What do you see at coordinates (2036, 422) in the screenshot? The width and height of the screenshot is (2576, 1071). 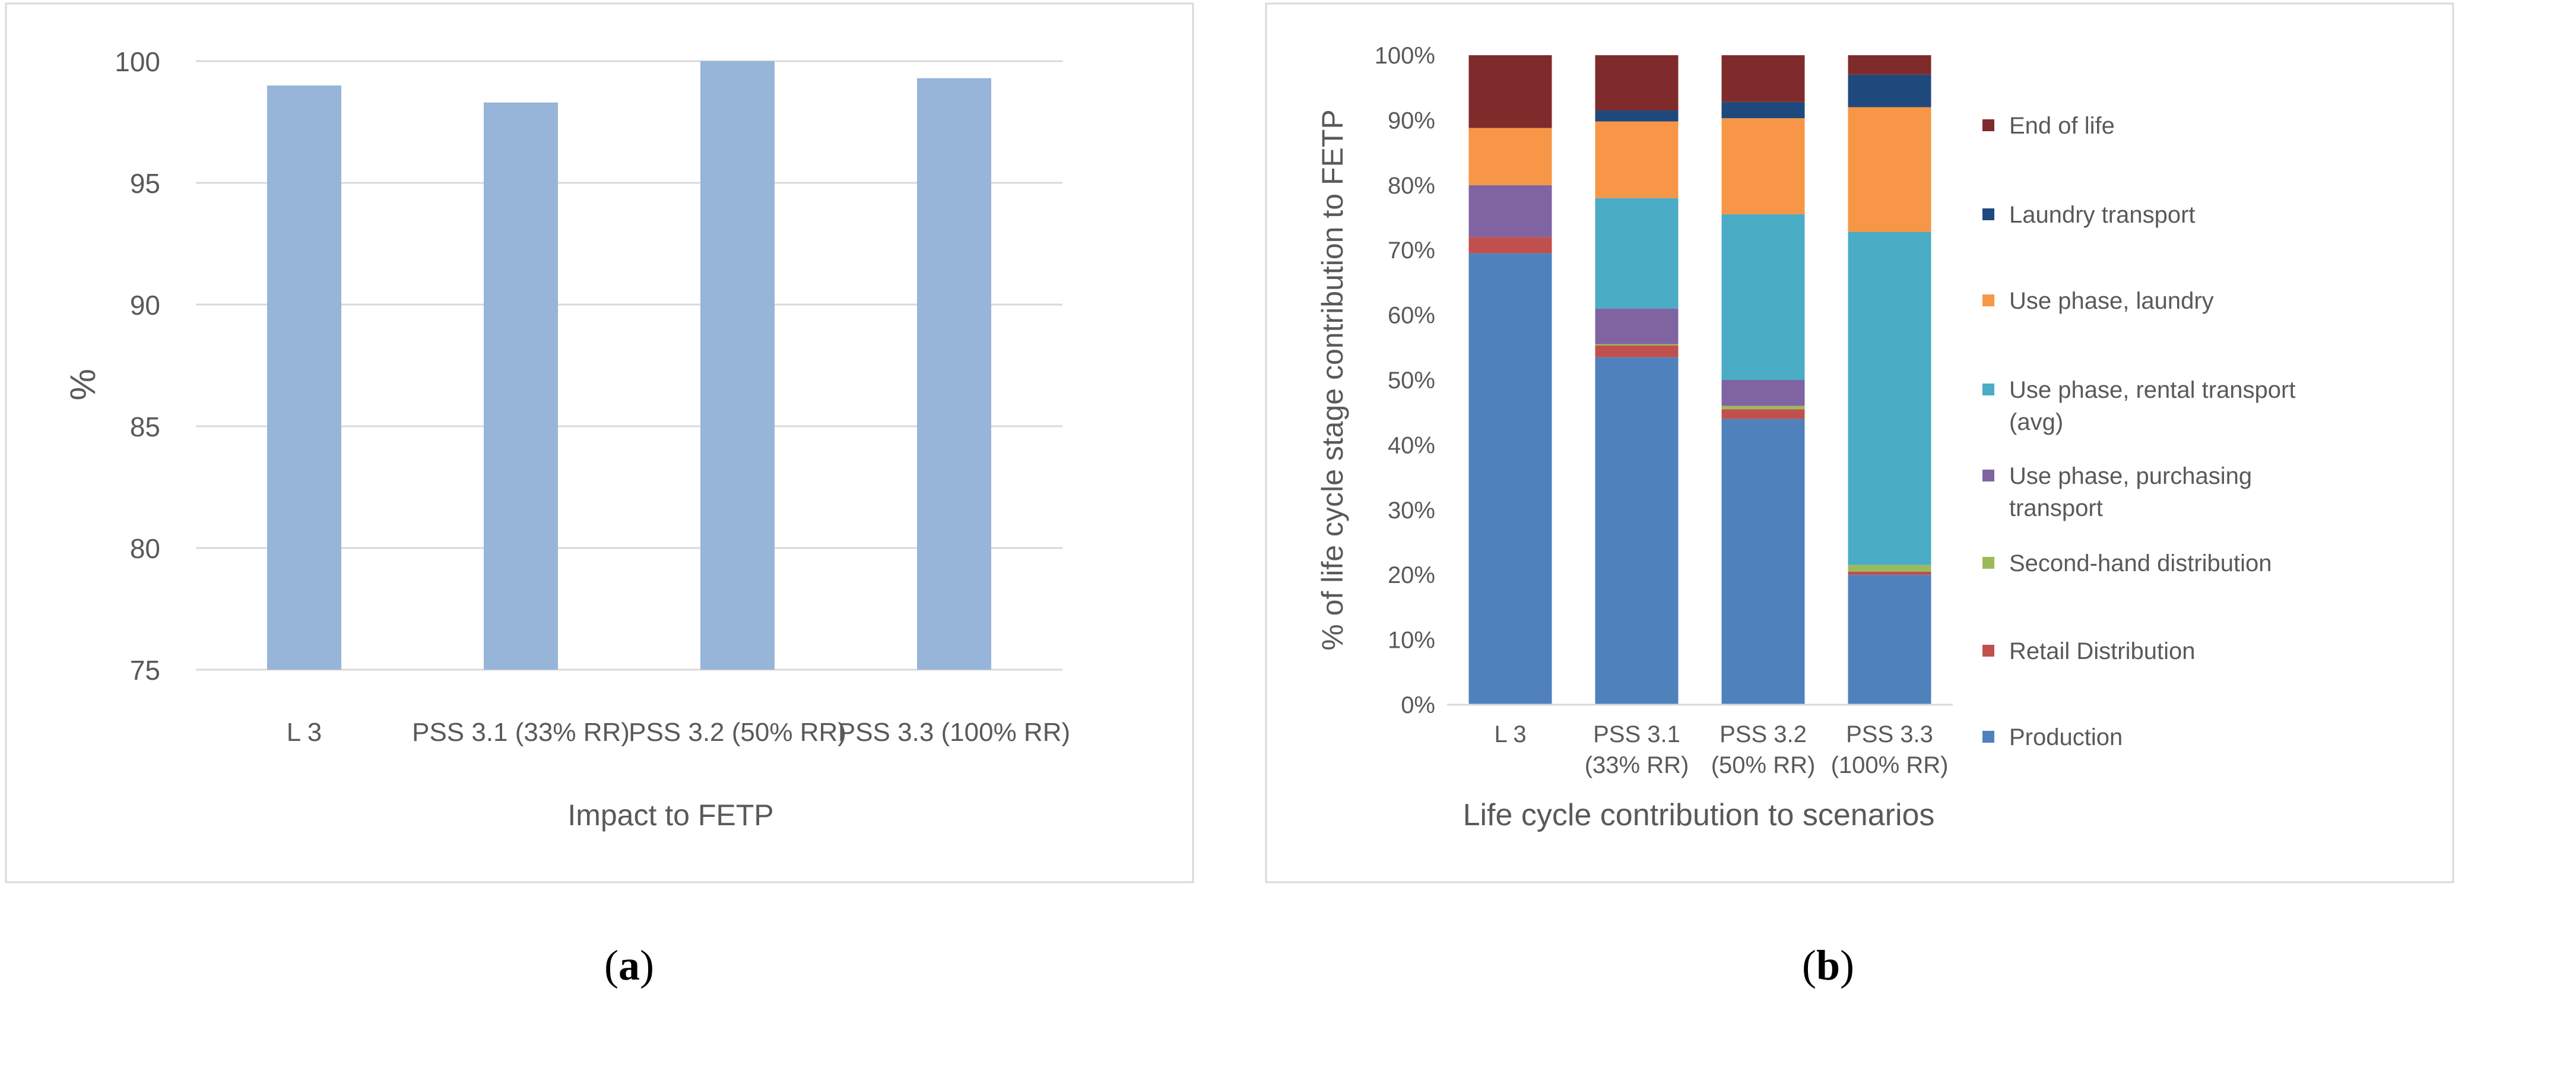 I see `legend-label-use-phase-rental-transport-avg: (avg)` at bounding box center [2036, 422].